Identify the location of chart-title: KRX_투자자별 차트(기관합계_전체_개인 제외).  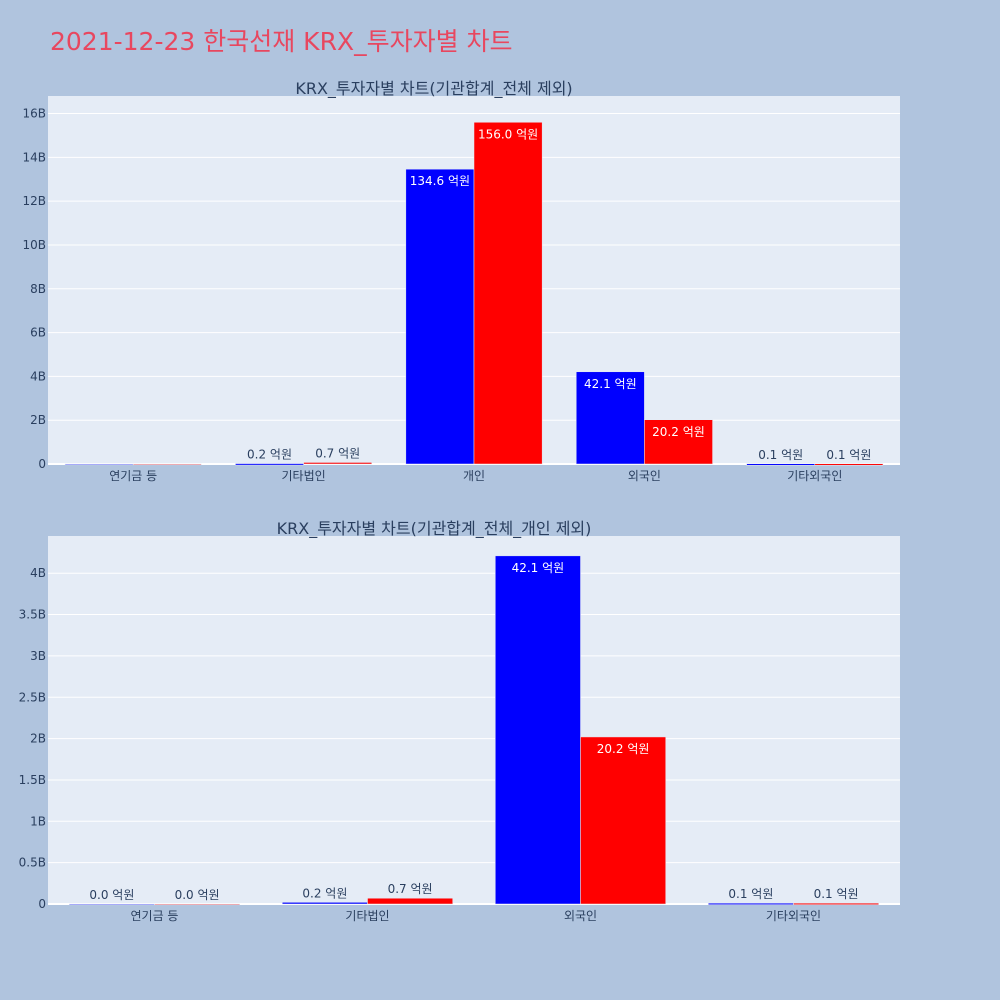
(434, 529).